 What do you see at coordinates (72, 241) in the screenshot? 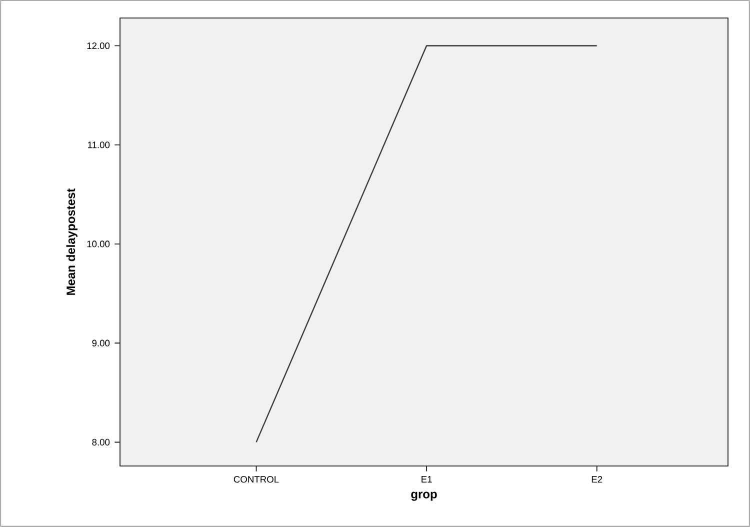
I see `y-axis-title: Mean delaypostest` at bounding box center [72, 241].